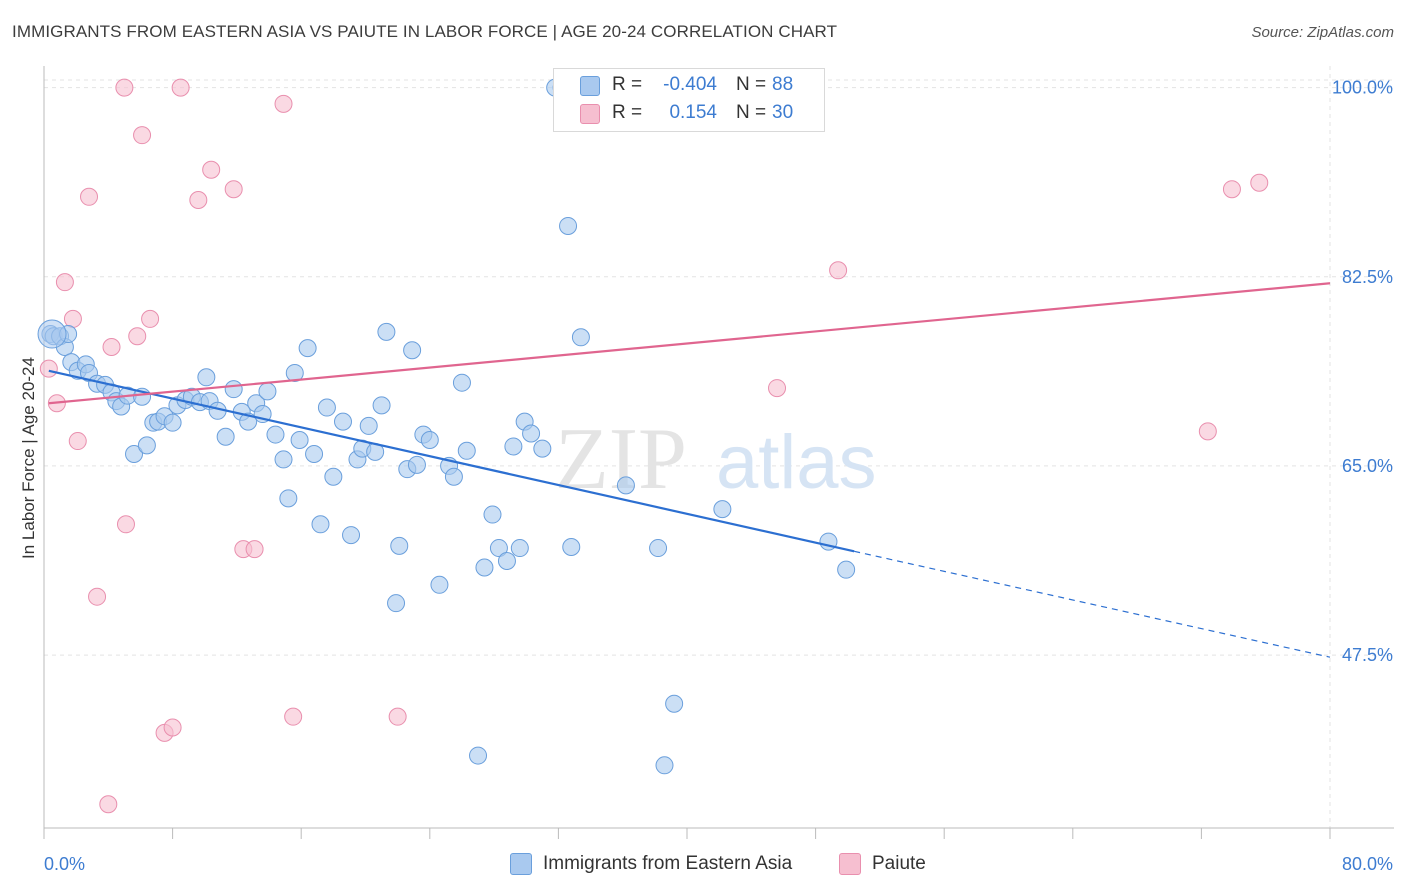 The width and height of the screenshot is (1406, 892). Describe the element at coordinates (689, 343) in the screenshot. I see `trend-line-paiute` at that location.